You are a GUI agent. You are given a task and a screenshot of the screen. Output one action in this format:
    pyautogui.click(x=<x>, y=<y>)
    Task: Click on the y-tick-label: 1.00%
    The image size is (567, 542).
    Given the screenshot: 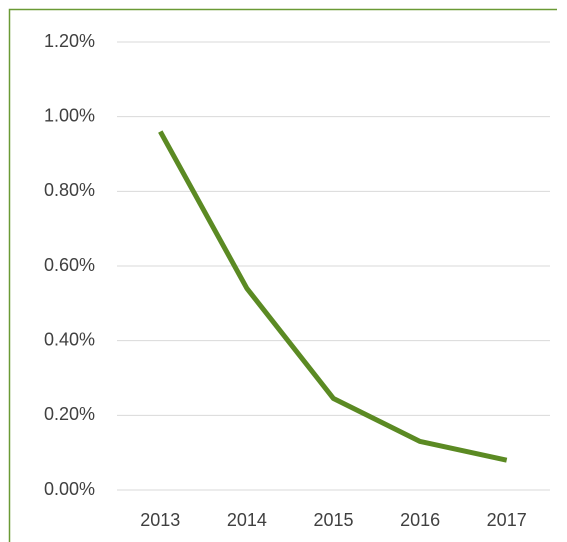 What is the action you would take?
    pyautogui.click(x=69, y=115)
    